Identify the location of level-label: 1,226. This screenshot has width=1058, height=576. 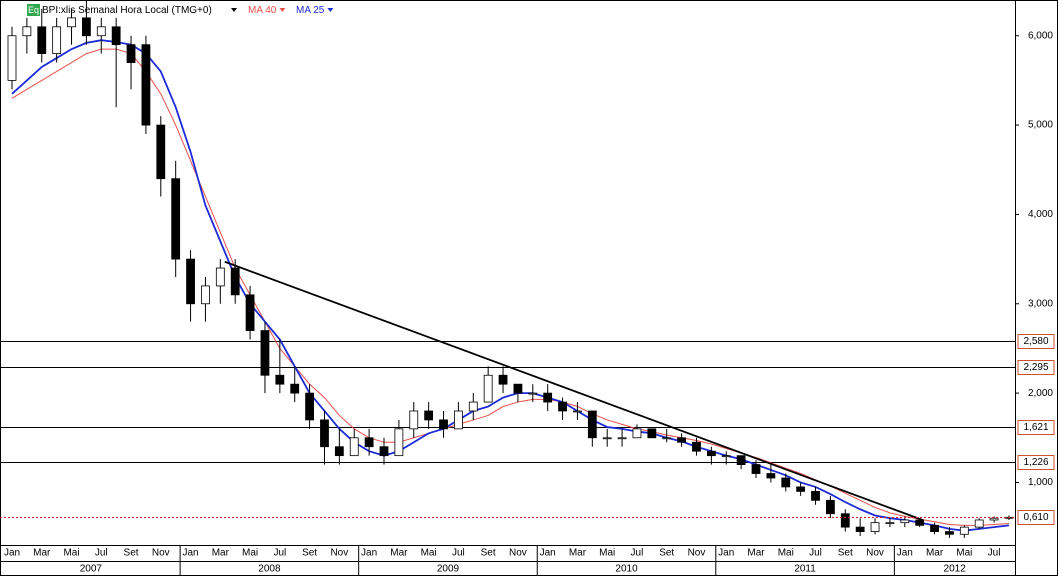
(1035, 462).